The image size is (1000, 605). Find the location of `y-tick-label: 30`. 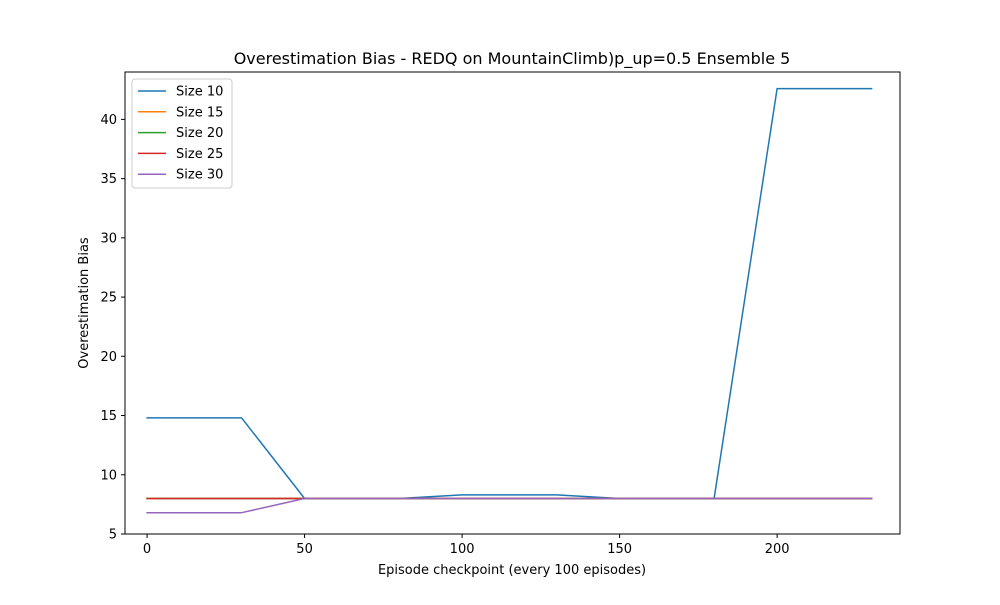

y-tick-label: 30 is located at coordinates (108, 238).